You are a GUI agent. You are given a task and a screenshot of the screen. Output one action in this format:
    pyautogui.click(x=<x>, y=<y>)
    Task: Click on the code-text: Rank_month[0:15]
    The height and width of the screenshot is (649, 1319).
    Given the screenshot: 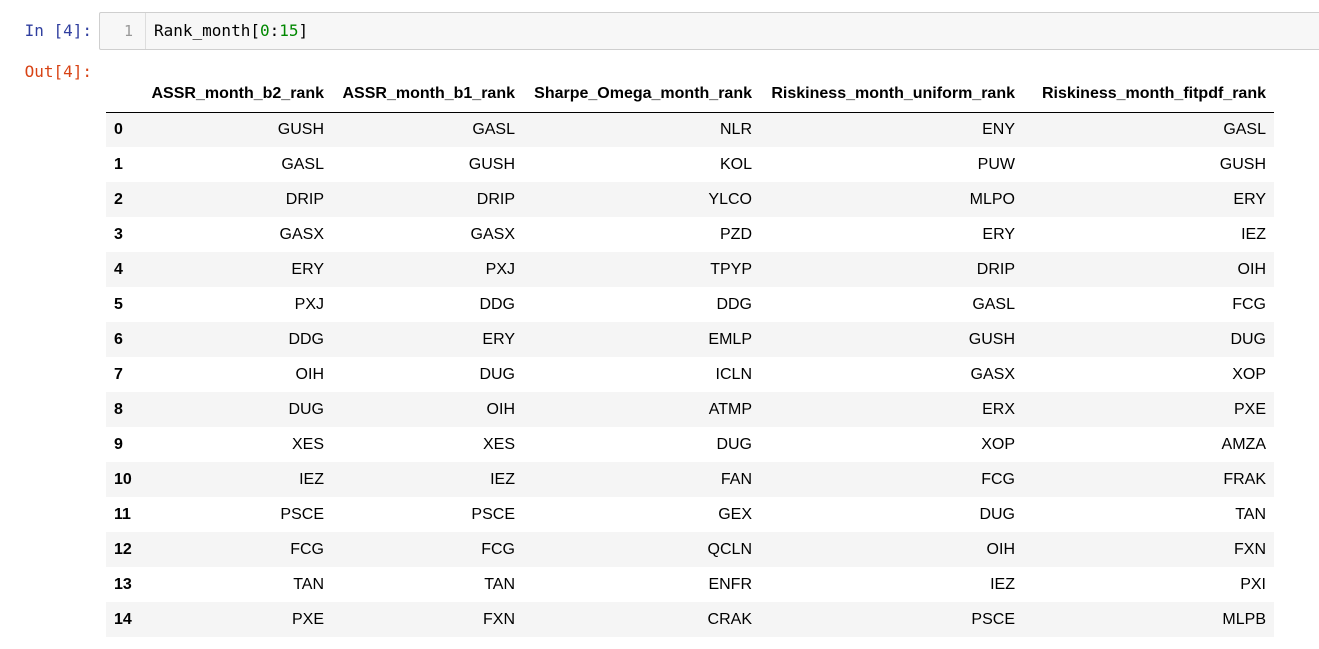 What is the action you would take?
    pyautogui.click(x=231, y=31)
    